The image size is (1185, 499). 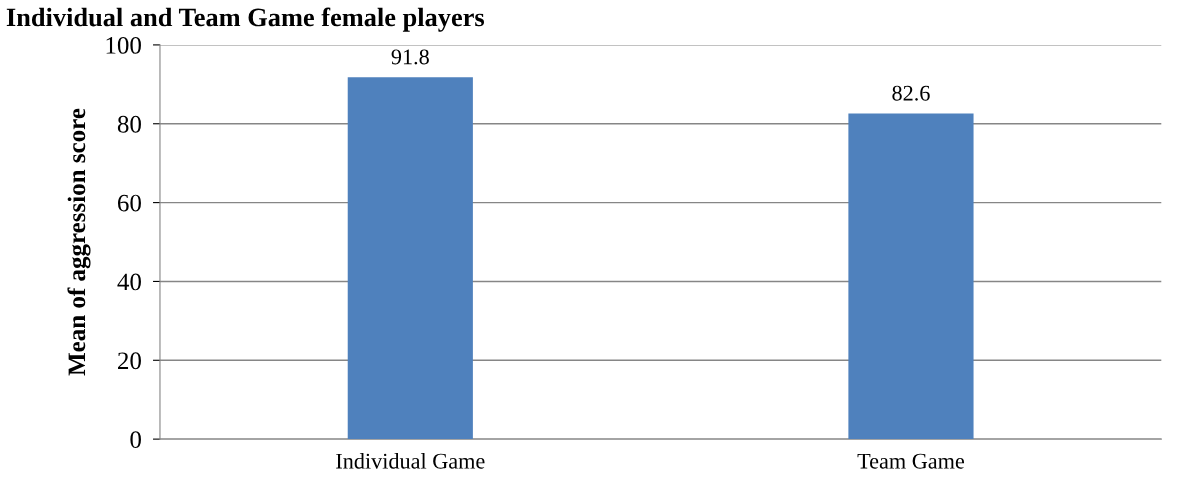 I want to click on chart-title: Individual and Team Game female players, so click(x=245, y=19).